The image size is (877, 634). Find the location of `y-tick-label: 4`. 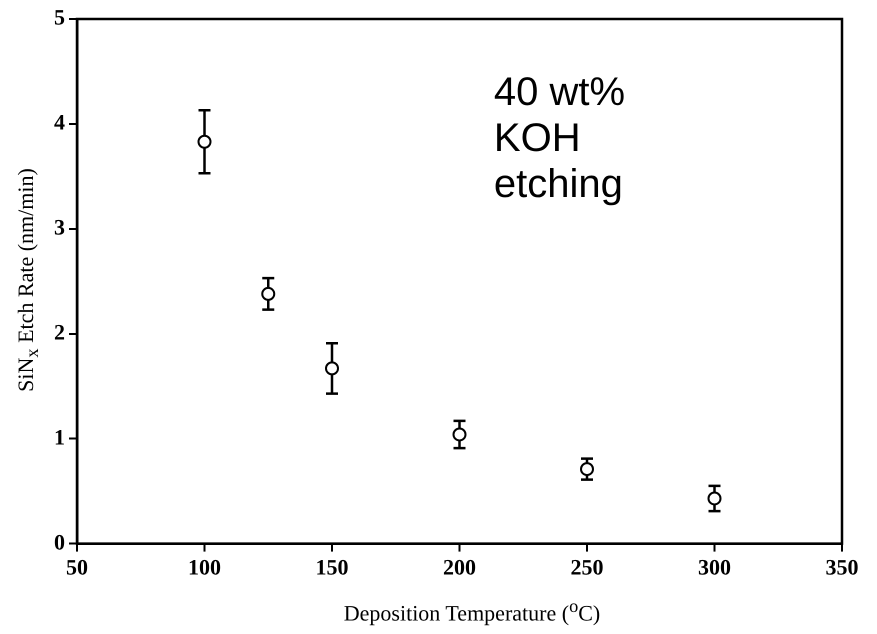

y-tick-label: 4 is located at coordinates (59, 122).